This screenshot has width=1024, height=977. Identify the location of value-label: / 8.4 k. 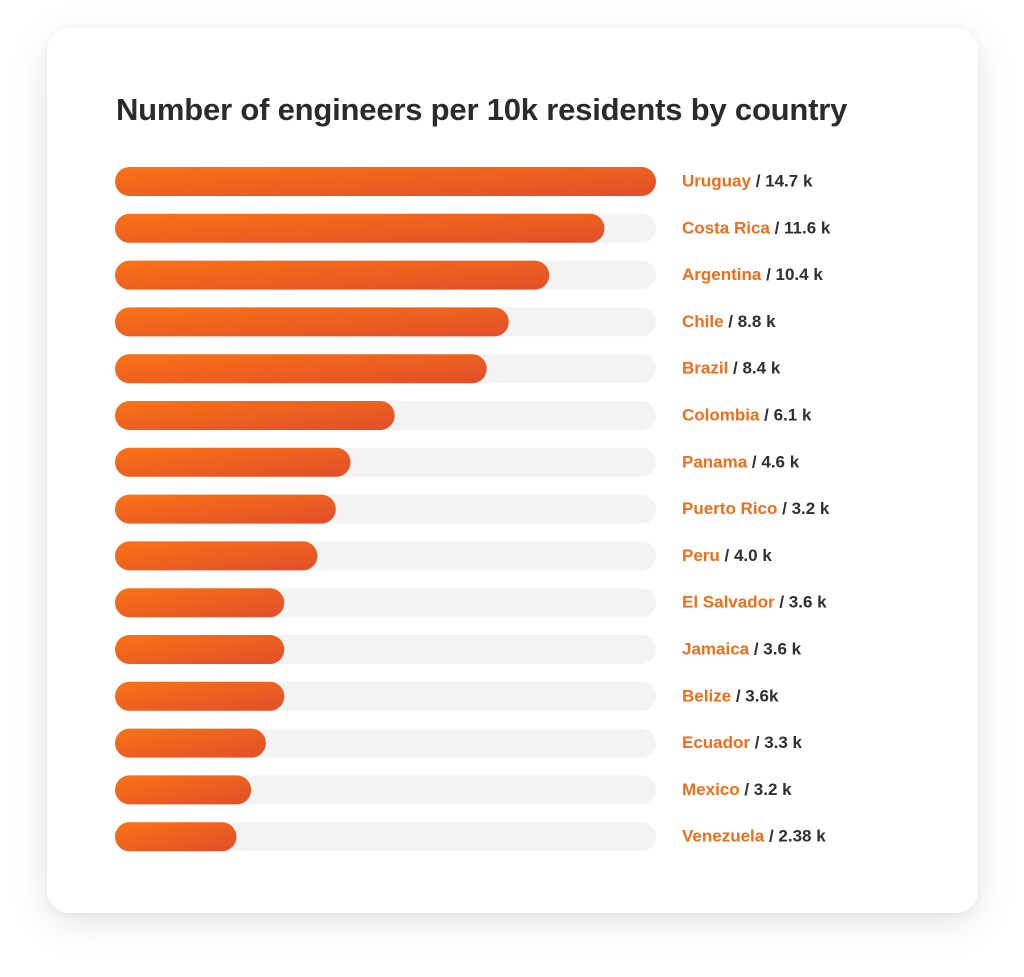
(754, 368).